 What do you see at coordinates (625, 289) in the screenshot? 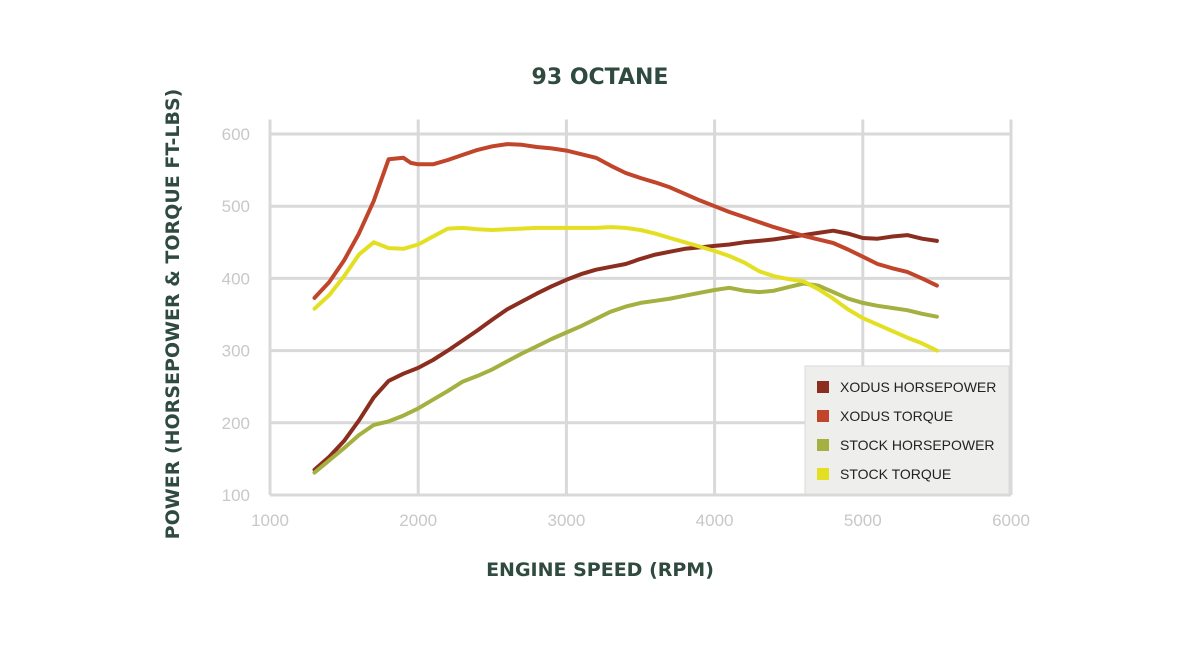
I see `series-line-stock-torque` at bounding box center [625, 289].